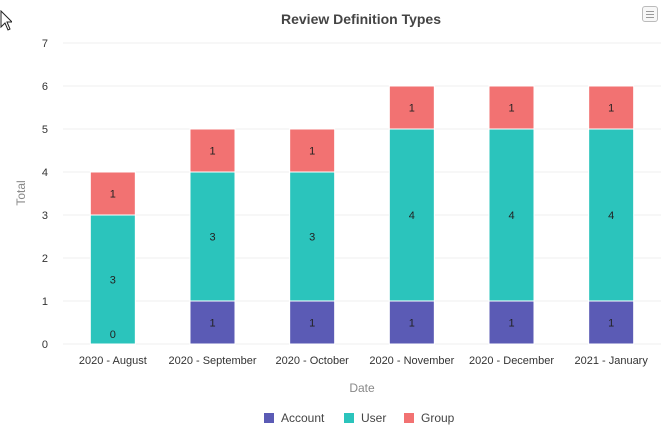 Image resolution: width=668 pixels, height=443 pixels. I want to click on data-label-account: 0, so click(113, 335).